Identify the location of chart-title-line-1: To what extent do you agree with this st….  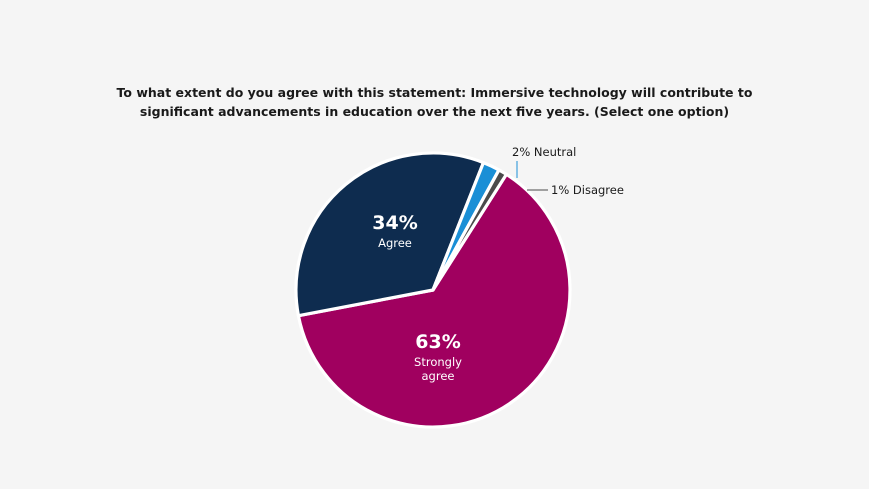
(434, 92).